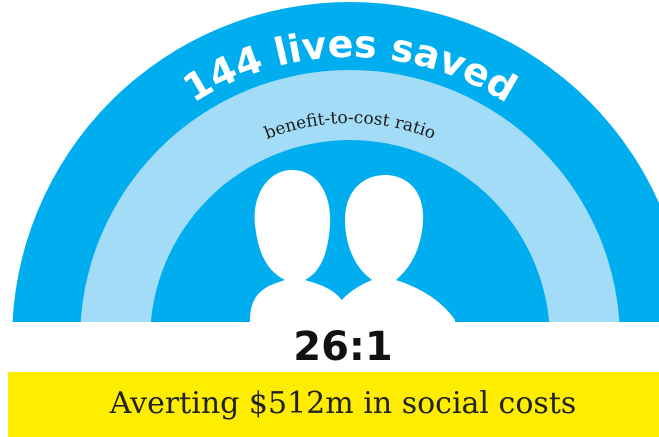 This screenshot has height=437, width=659. What do you see at coordinates (300, 255) in the screenshot?
I see `woman-silhouette` at bounding box center [300, 255].